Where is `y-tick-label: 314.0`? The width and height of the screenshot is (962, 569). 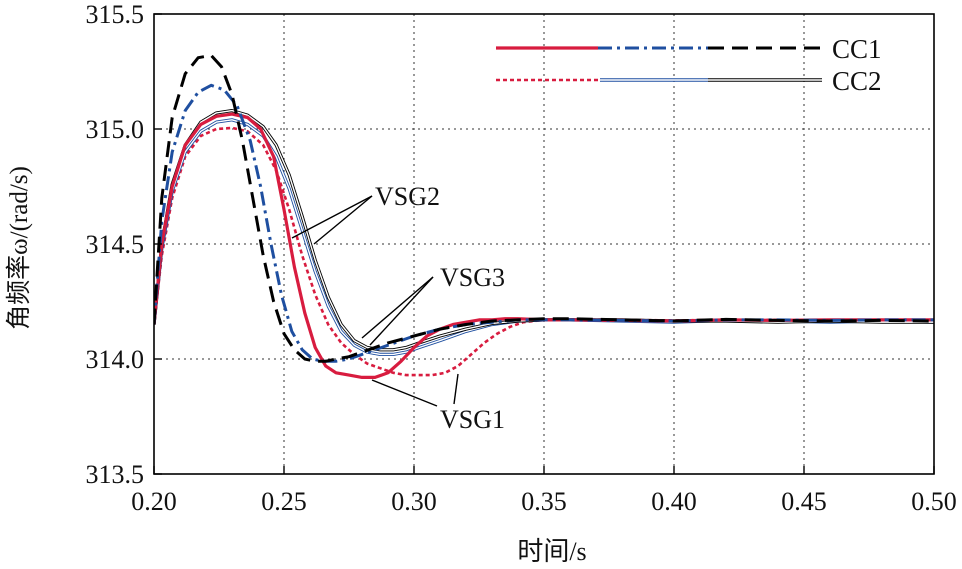 y-tick-label: 314.0 is located at coordinates (115, 359).